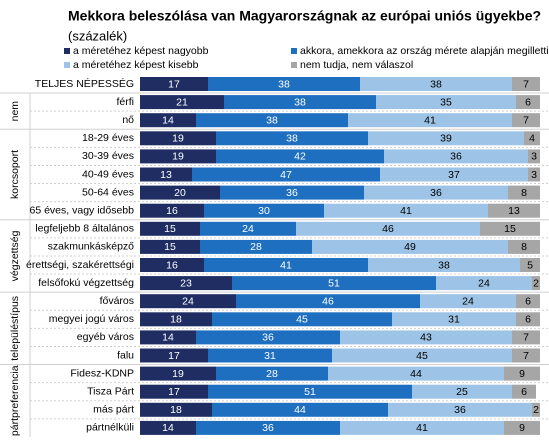 This screenshot has height=444, width=549. What do you see at coordinates (180, 193) in the screenshot?
I see `value-label: 20` at bounding box center [180, 193].